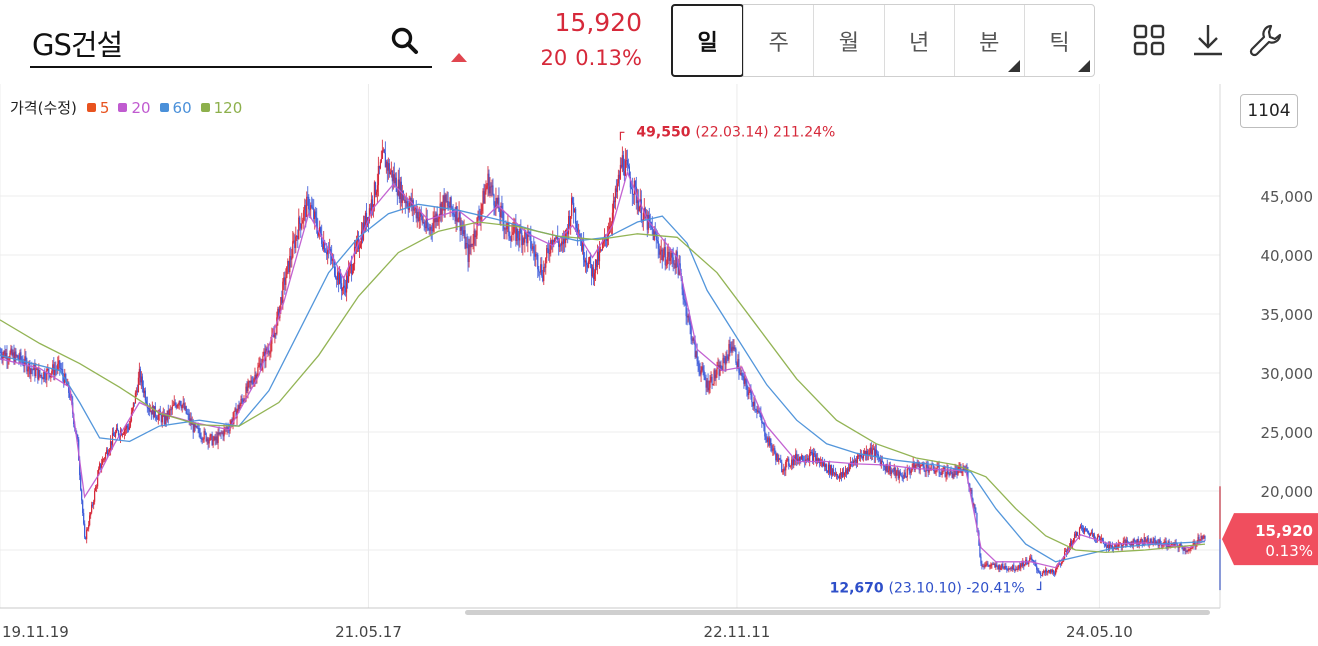 The height and width of the screenshot is (646, 1318). I want to click on tab-period-3: 년, so click(918, 40).